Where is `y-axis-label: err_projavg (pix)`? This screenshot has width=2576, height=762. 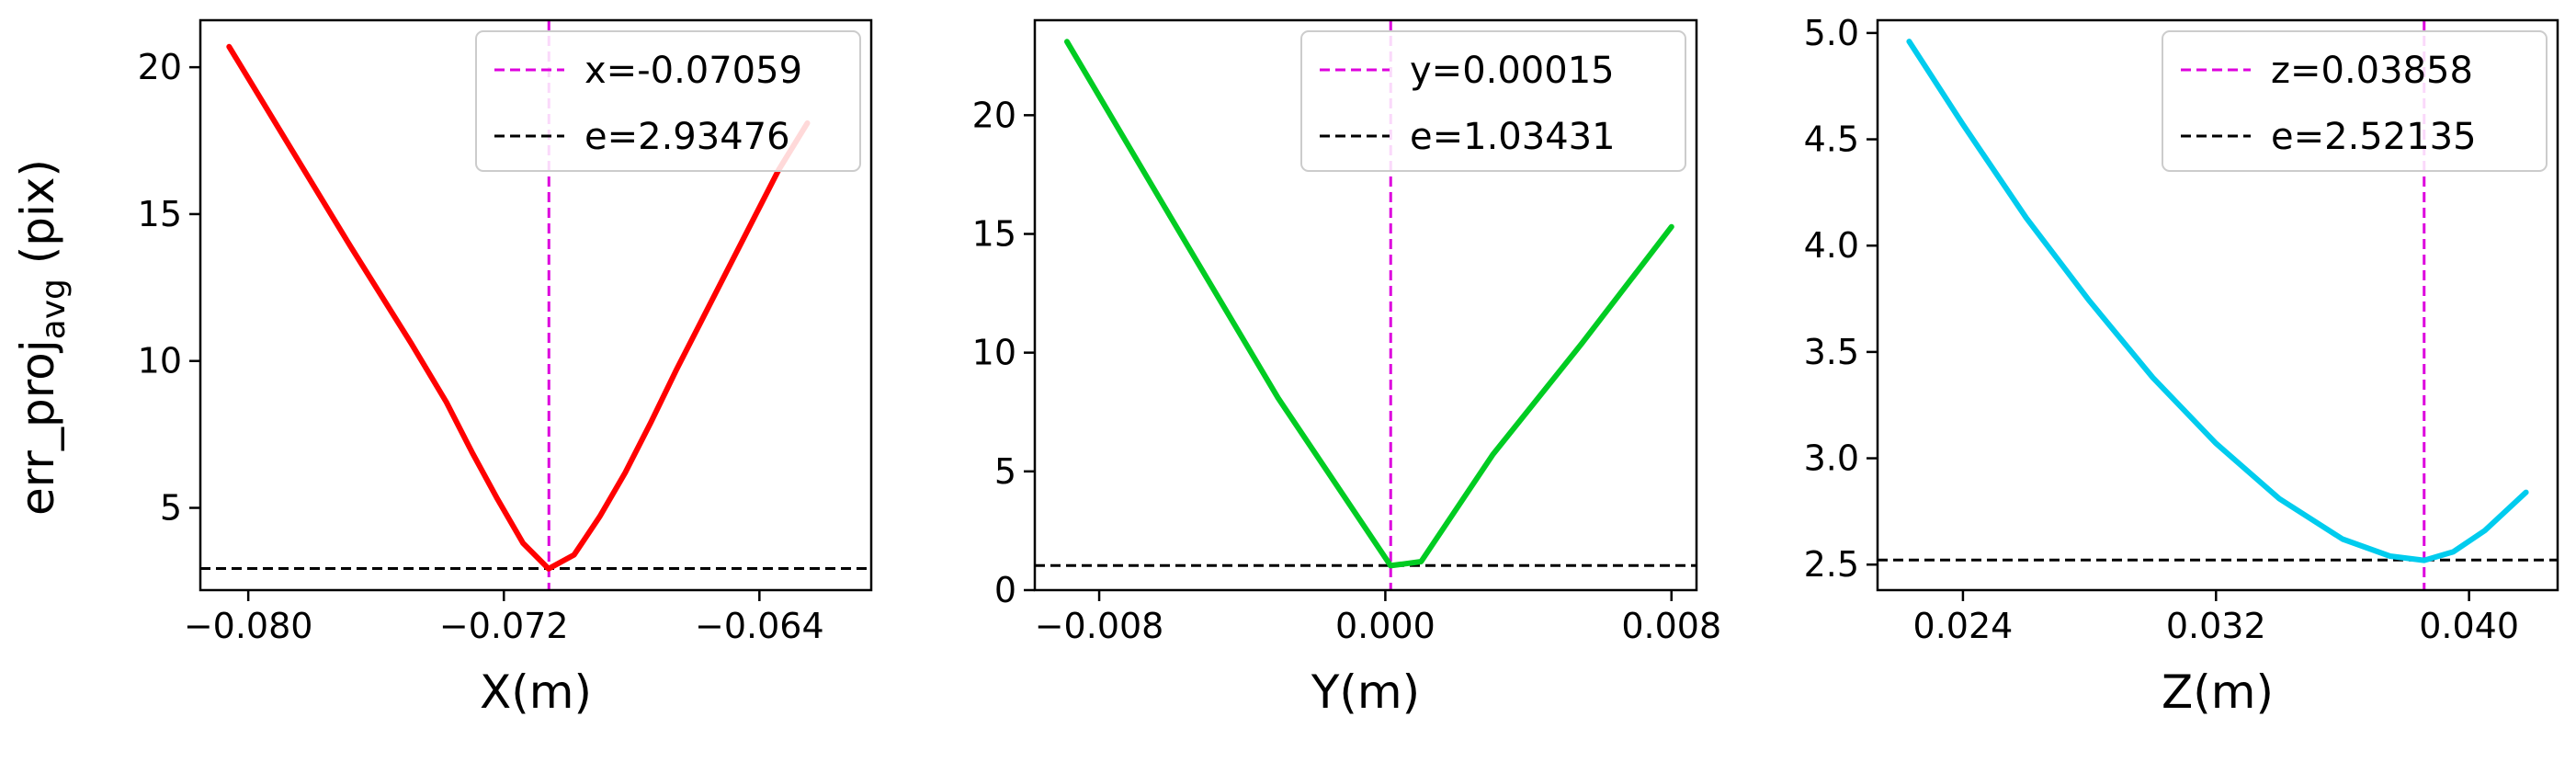
y-axis-label: err_projavg (pix) is located at coordinates (42, 337).